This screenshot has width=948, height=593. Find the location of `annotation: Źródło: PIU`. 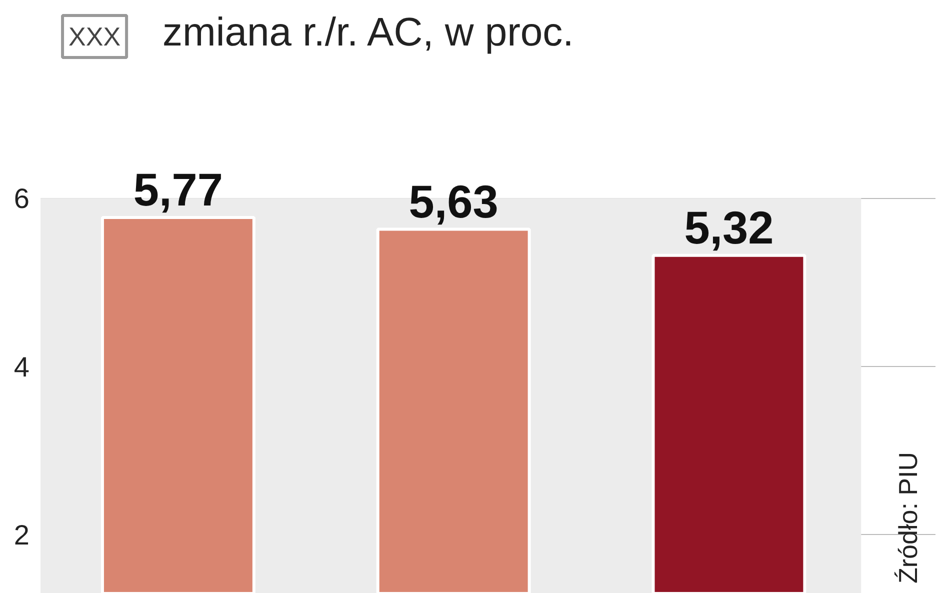

annotation: Źródło: PIU is located at coordinates (907, 518).